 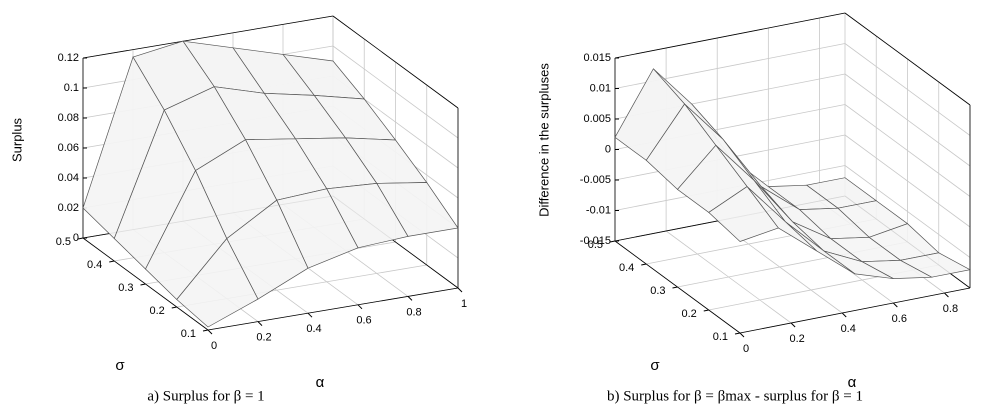 I want to click on z-tick-label: 0.08, so click(x=68, y=118).